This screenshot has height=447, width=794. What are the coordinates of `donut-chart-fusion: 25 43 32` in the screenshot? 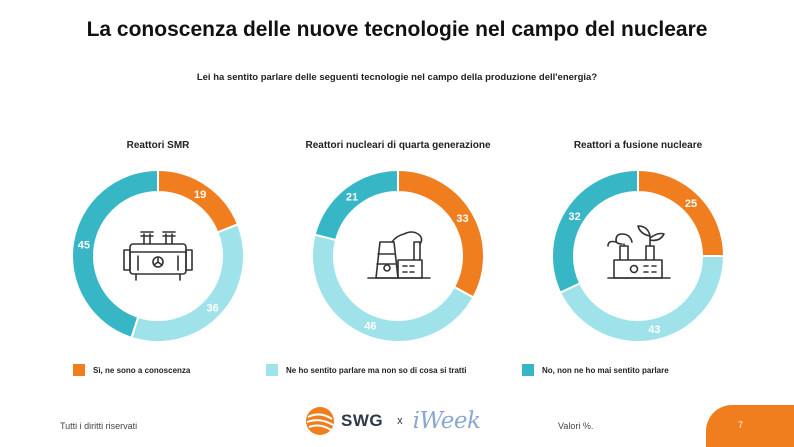 It's located at (638, 255).